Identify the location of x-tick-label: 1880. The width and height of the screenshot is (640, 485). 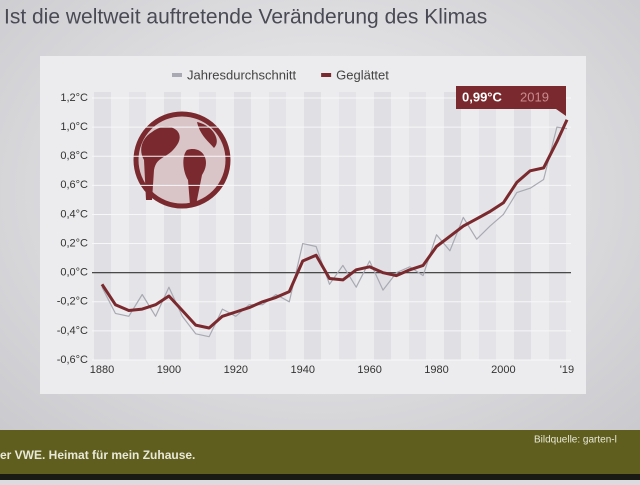
(102, 370).